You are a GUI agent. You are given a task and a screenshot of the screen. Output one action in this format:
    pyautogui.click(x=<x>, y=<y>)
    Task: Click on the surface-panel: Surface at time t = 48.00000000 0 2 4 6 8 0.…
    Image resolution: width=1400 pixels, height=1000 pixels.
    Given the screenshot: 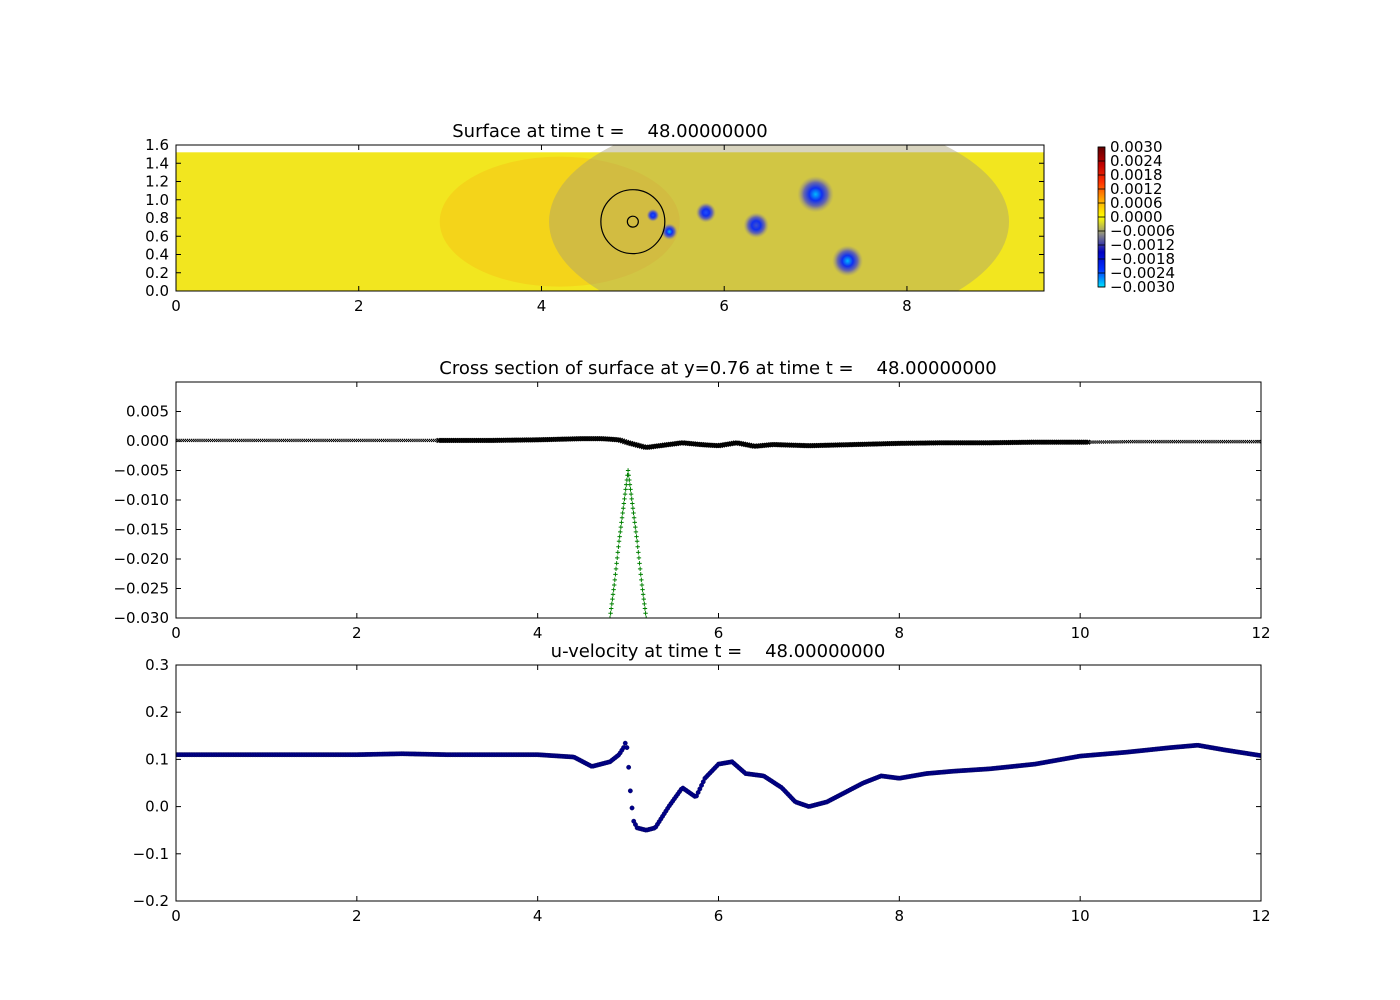 What is the action you would take?
    pyautogui.click(x=595, y=218)
    